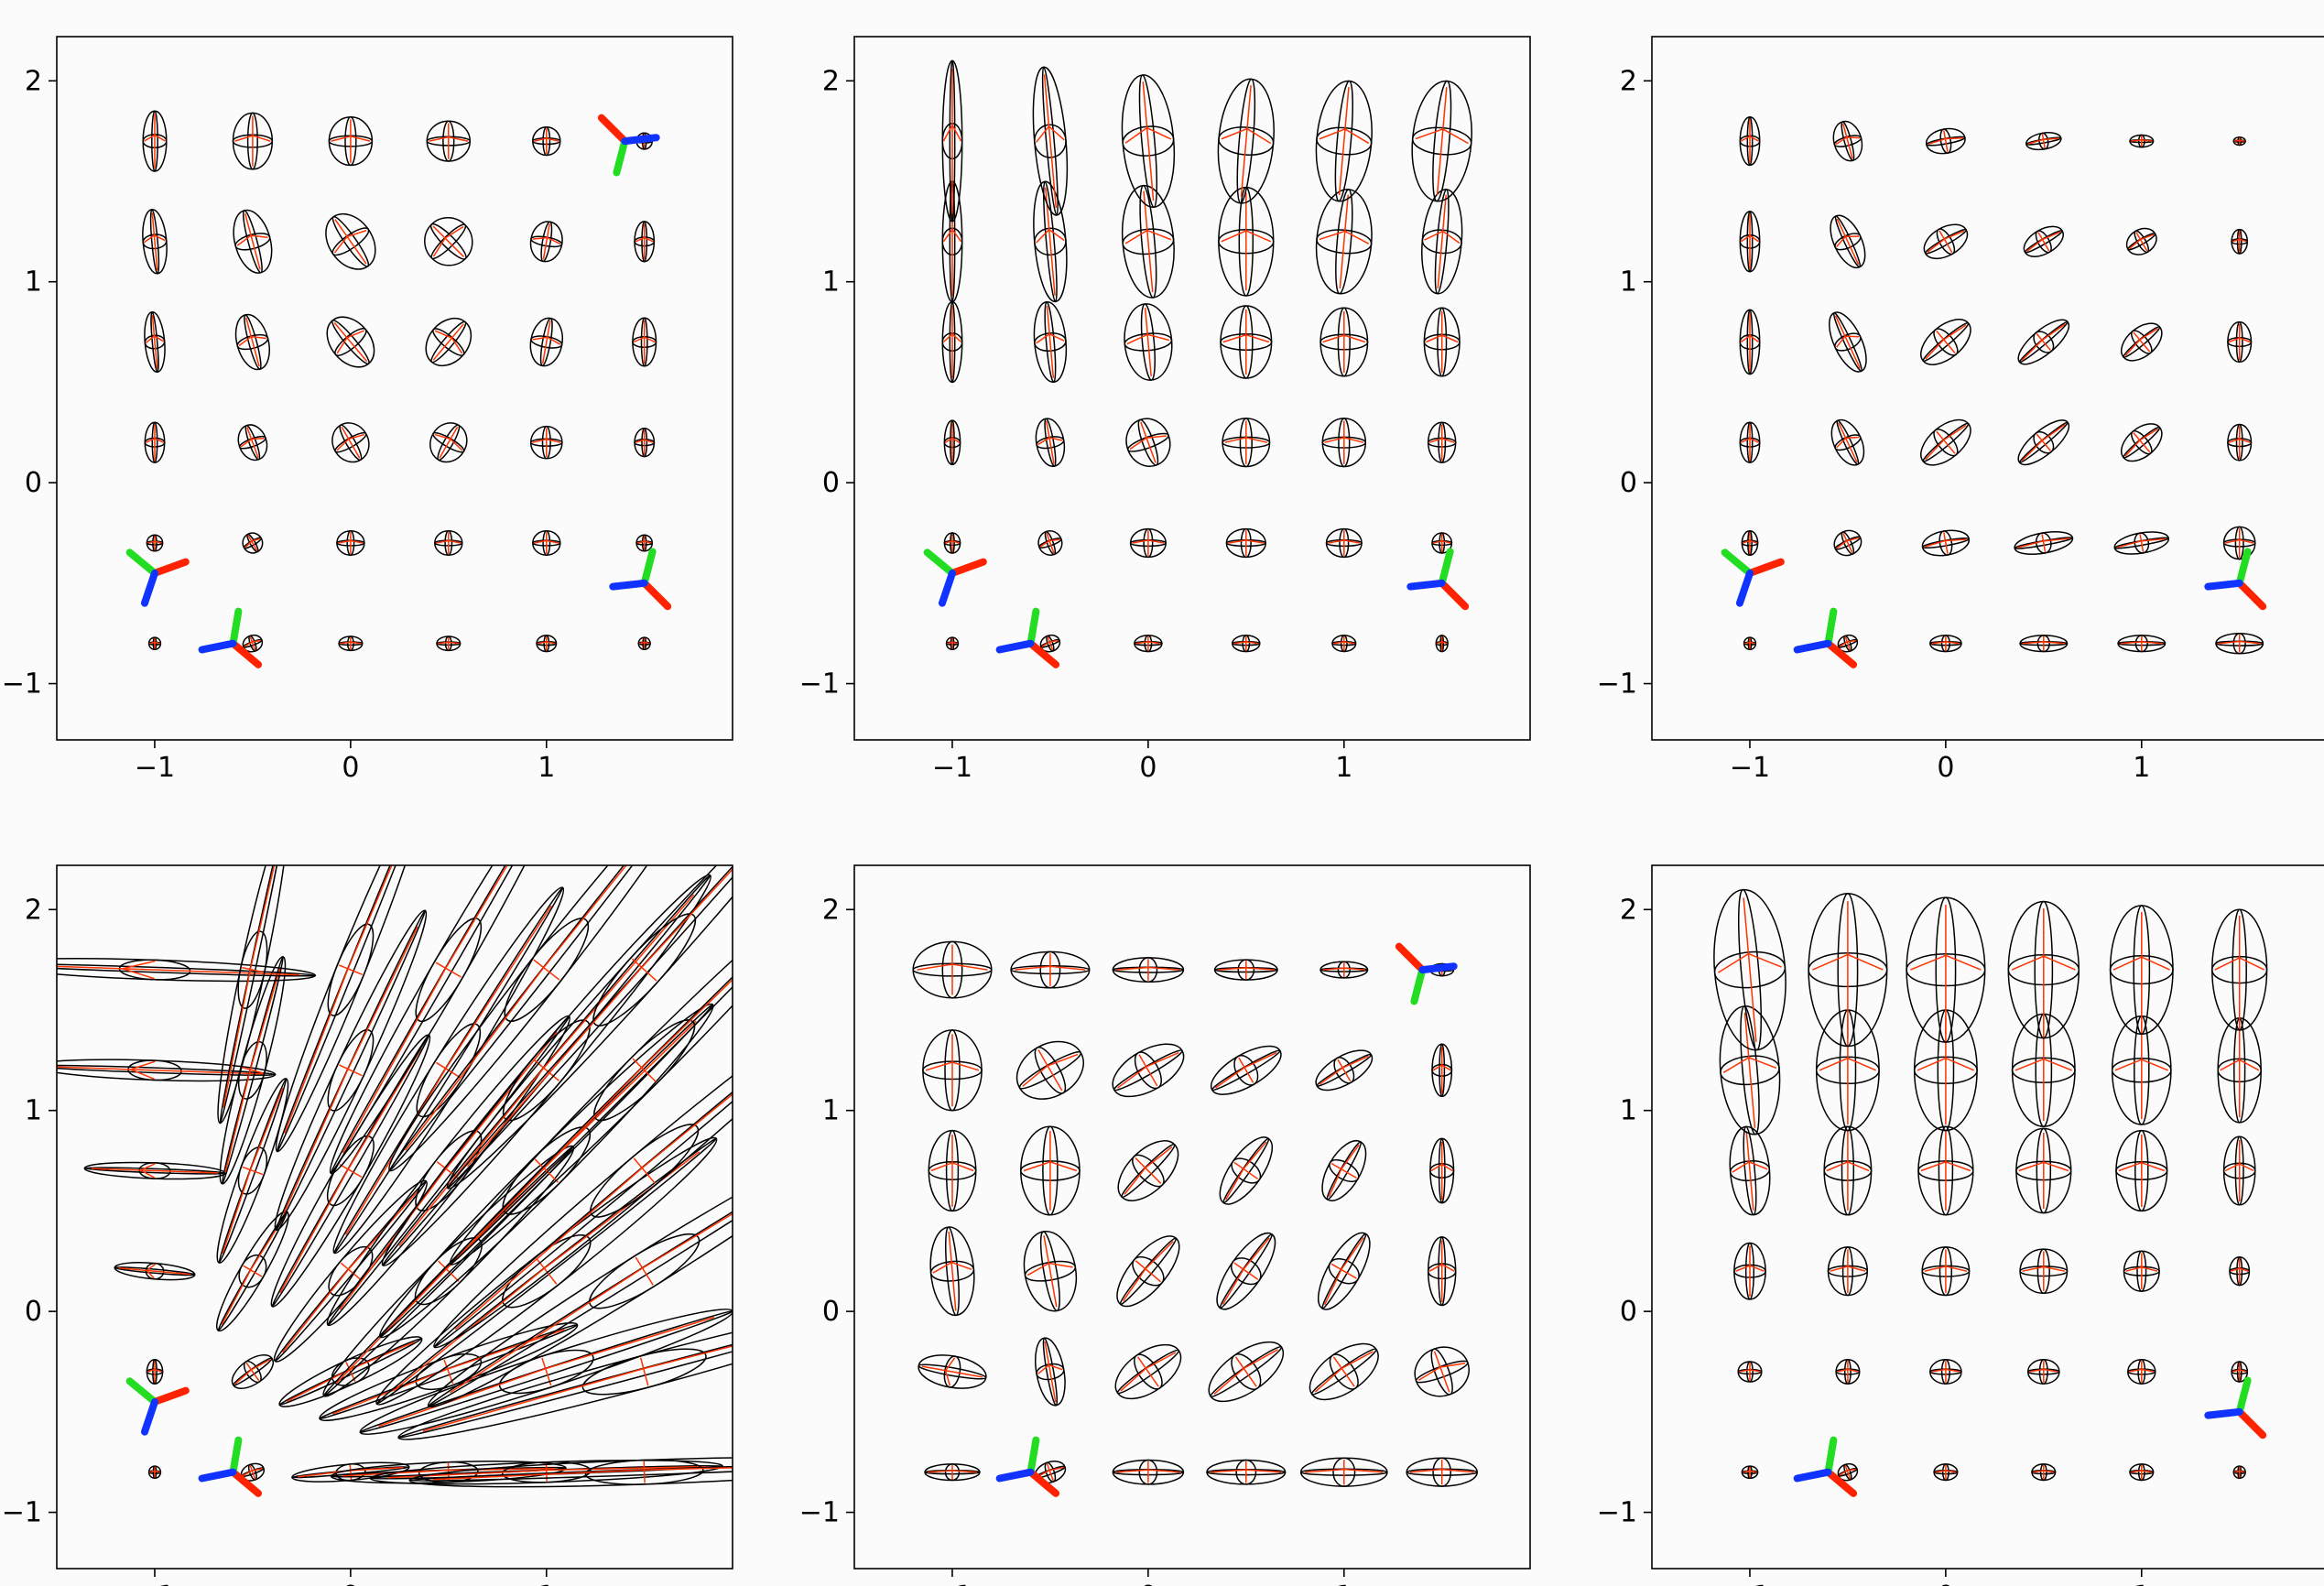 This screenshot has height=1586, width=2324. I want to click on glyph-r3-c5, so click(546, 442).